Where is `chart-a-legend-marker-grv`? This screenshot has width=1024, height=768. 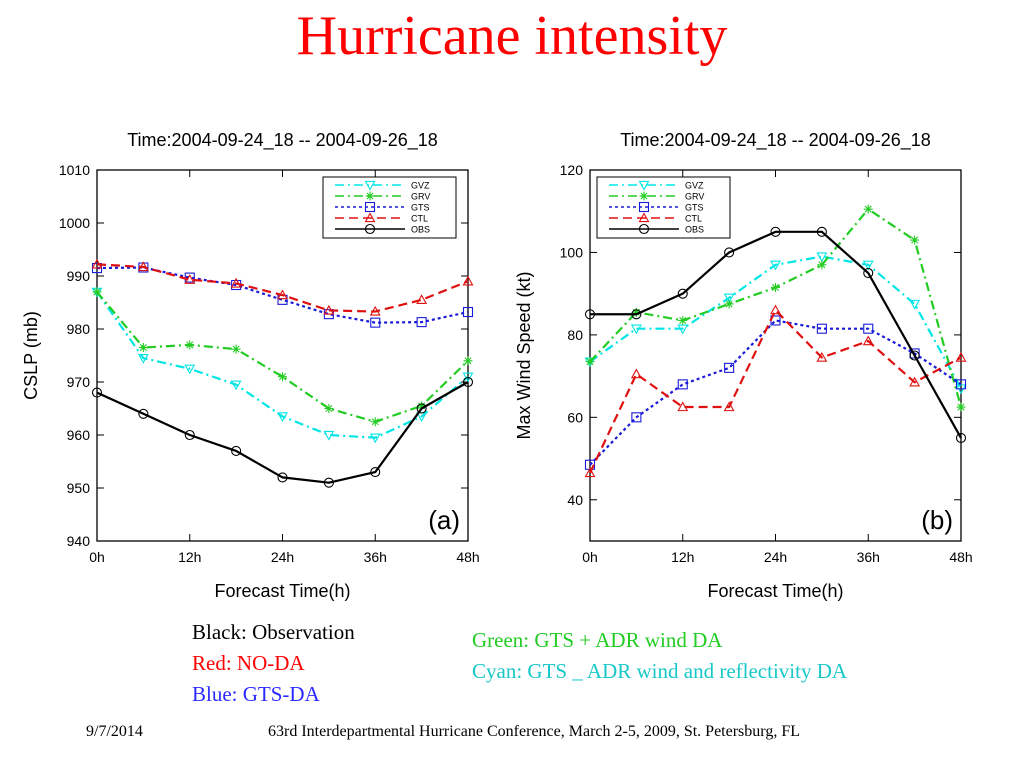 chart-a-legend-marker-grv is located at coordinates (370, 196).